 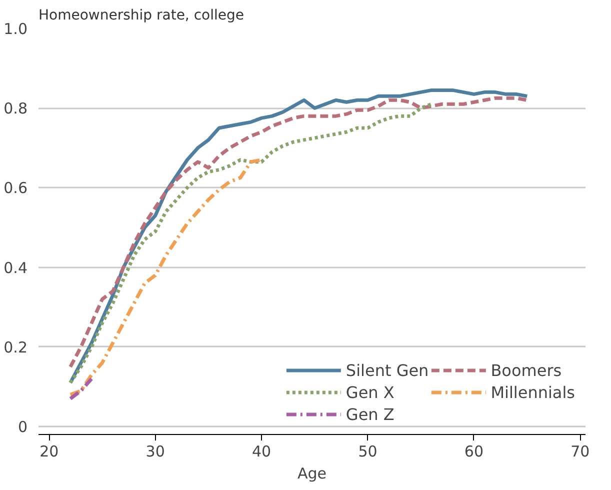 What do you see at coordinates (155, 451) in the screenshot?
I see `x-tick-label: 30` at bounding box center [155, 451].